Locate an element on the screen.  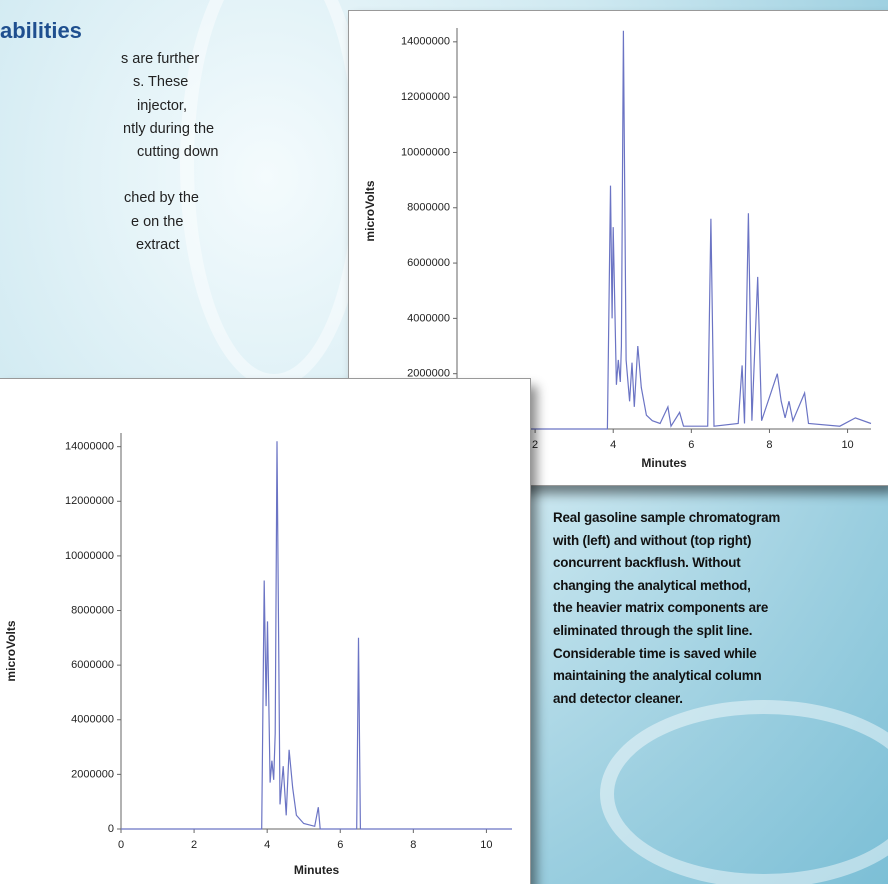
decoration is located at coordinates (744, 792).